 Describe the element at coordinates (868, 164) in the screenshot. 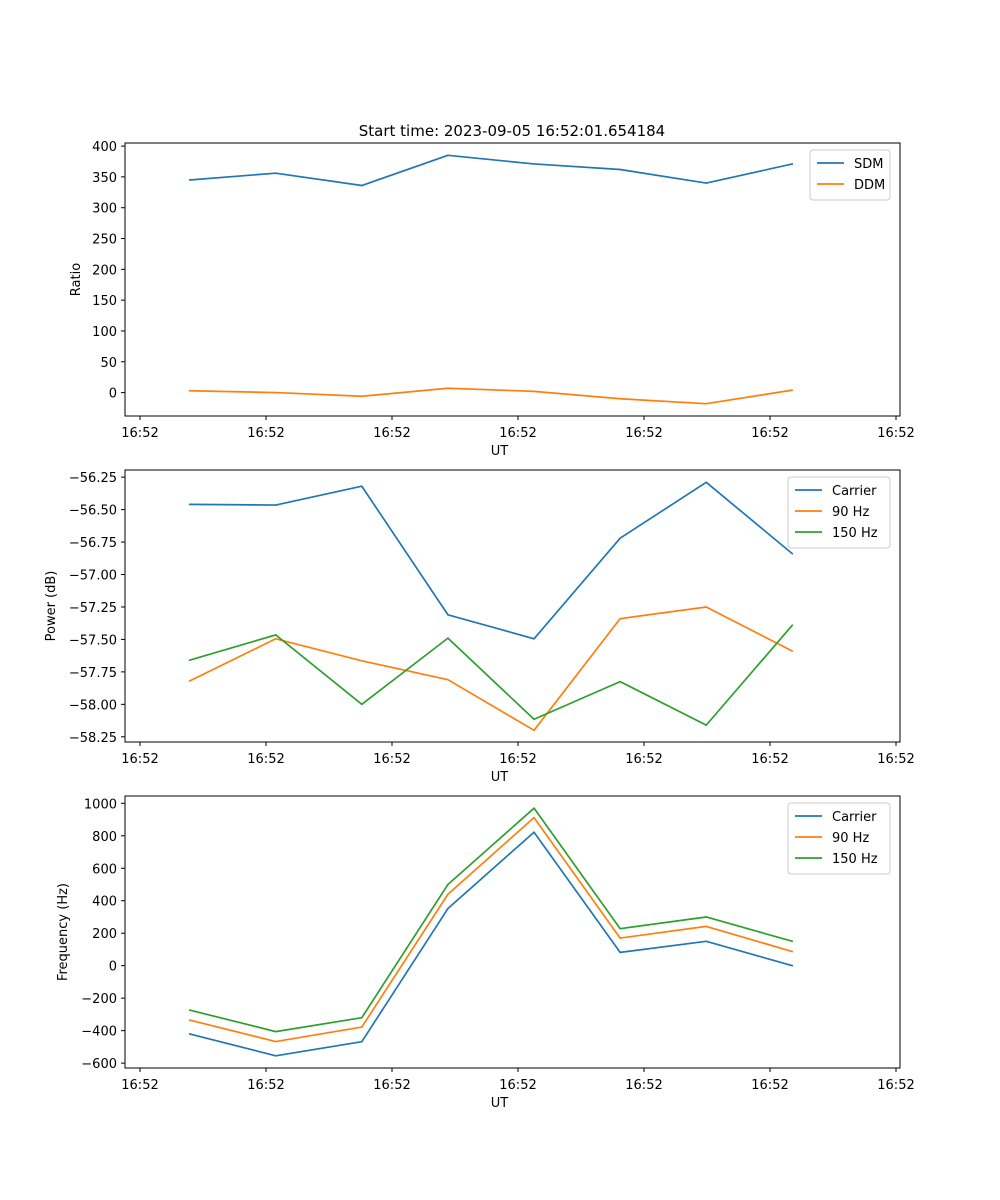

I see `legend-label: SDM` at that location.